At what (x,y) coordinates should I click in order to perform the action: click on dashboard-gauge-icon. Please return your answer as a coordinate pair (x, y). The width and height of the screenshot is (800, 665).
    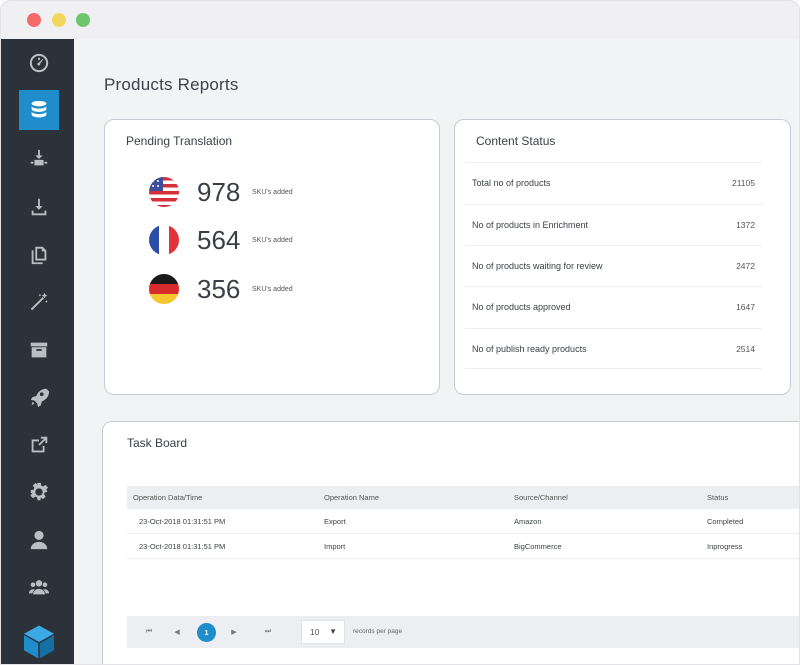
    Looking at the image, I should click on (39, 63).